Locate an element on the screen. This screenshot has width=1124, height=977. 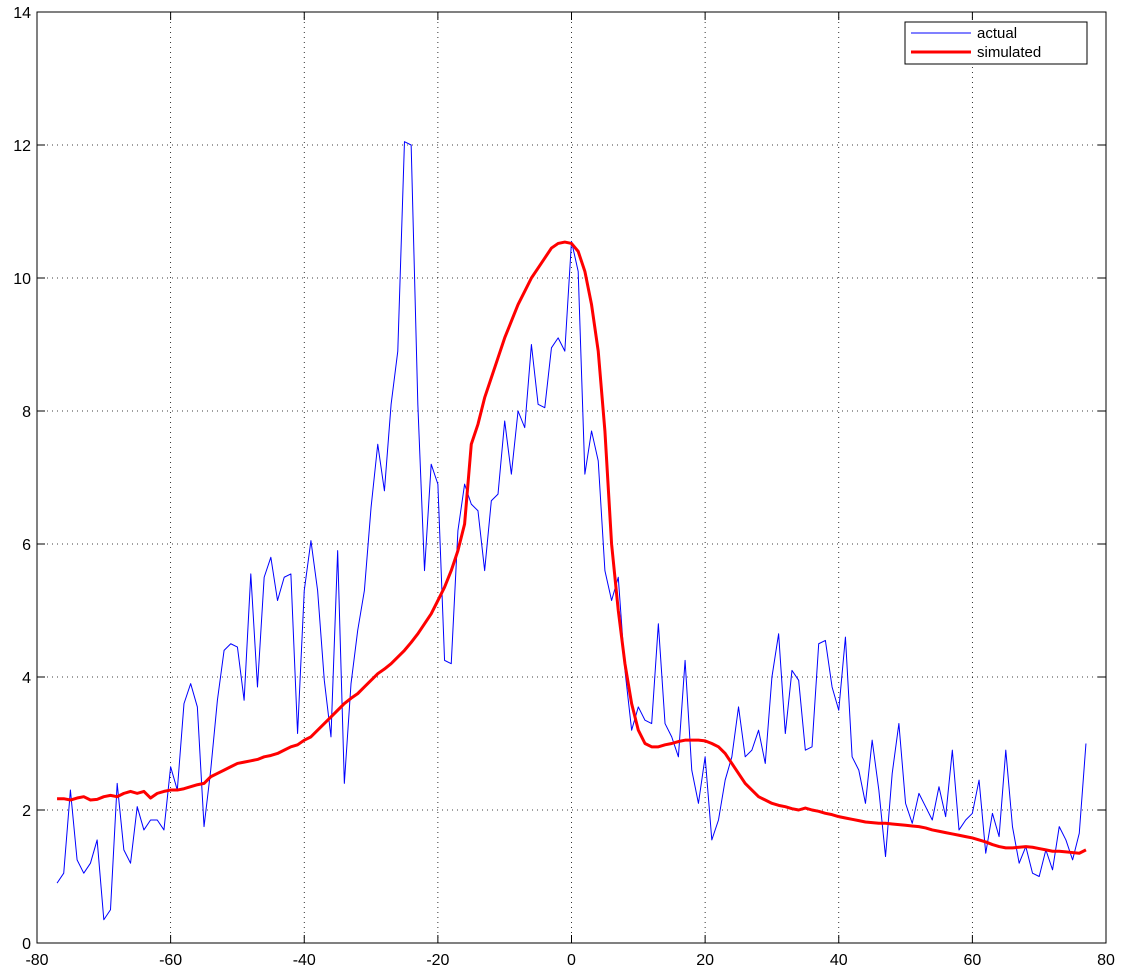
x-tick-label: -20 is located at coordinates (437, 960).